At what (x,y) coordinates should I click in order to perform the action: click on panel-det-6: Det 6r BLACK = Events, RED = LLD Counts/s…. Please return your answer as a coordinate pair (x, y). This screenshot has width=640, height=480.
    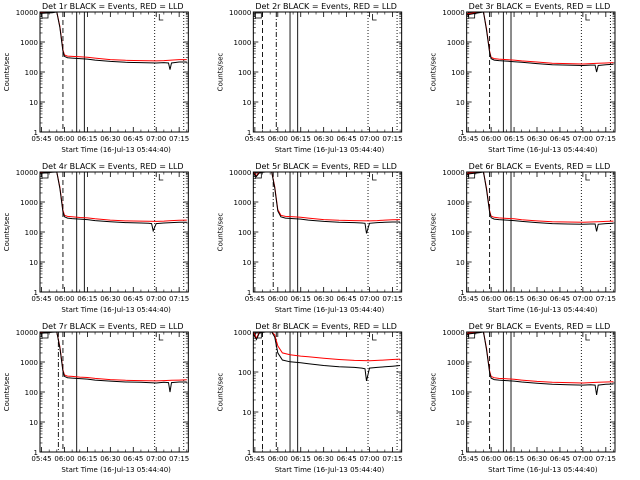
    Looking at the image, I should click on (523, 238).